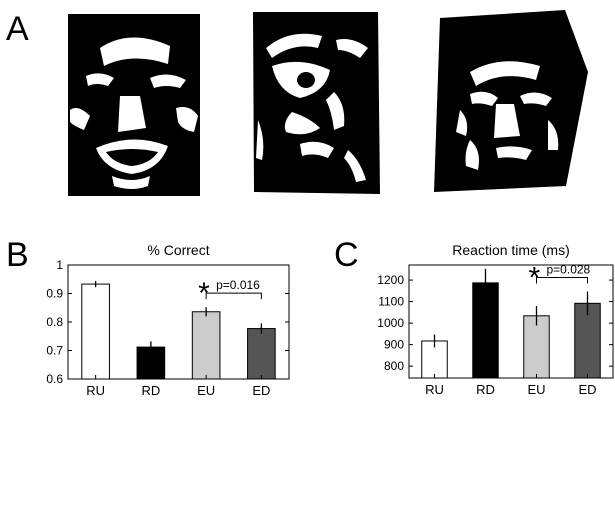 The width and height of the screenshot is (615, 510). I want to click on y-tick-label: 1, so click(59, 265).